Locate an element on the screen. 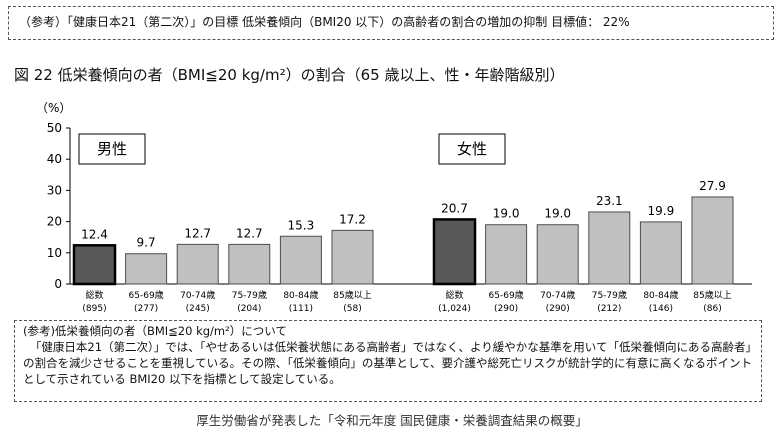 The height and width of the screenshot is (437, 784). sample-size-label: (212) is located at coordinates (609, 309).